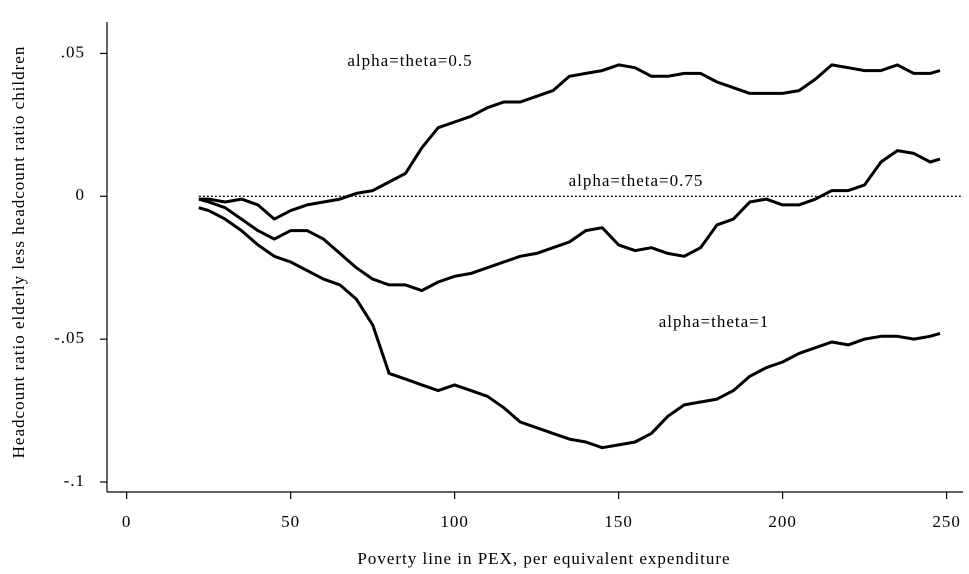 This screenshot has height=574, width=969. Describe the element at coordinates (782, 521) in the screenshot. I see `x-tick-label: 200` at that location.